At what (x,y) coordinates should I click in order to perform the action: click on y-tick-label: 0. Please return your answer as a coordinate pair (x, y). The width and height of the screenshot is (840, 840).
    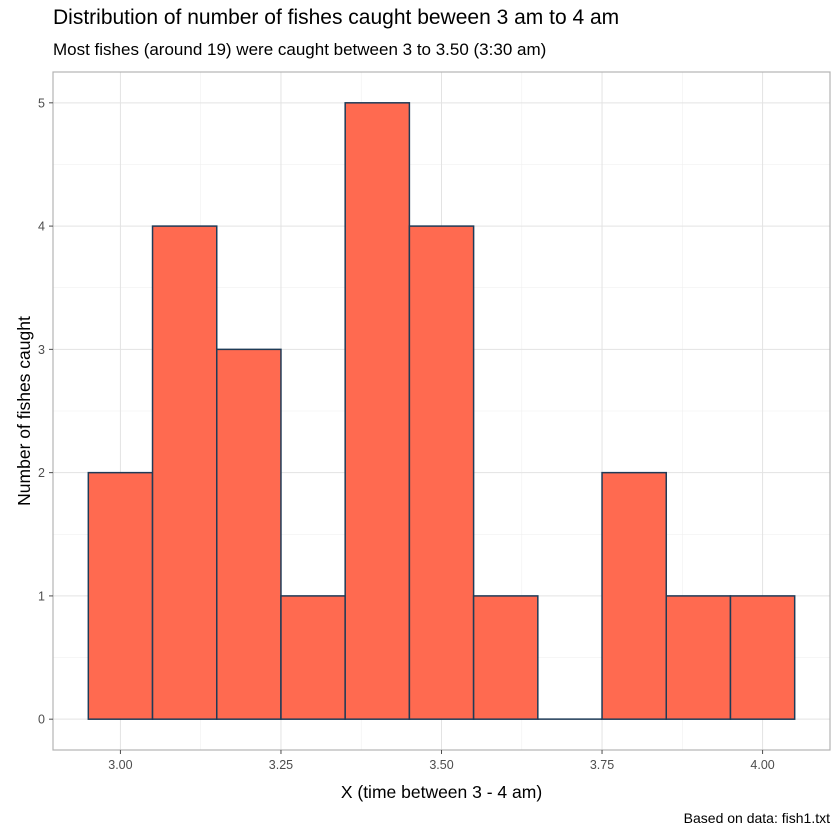
    Looking at the image, I should click on (41, 720).